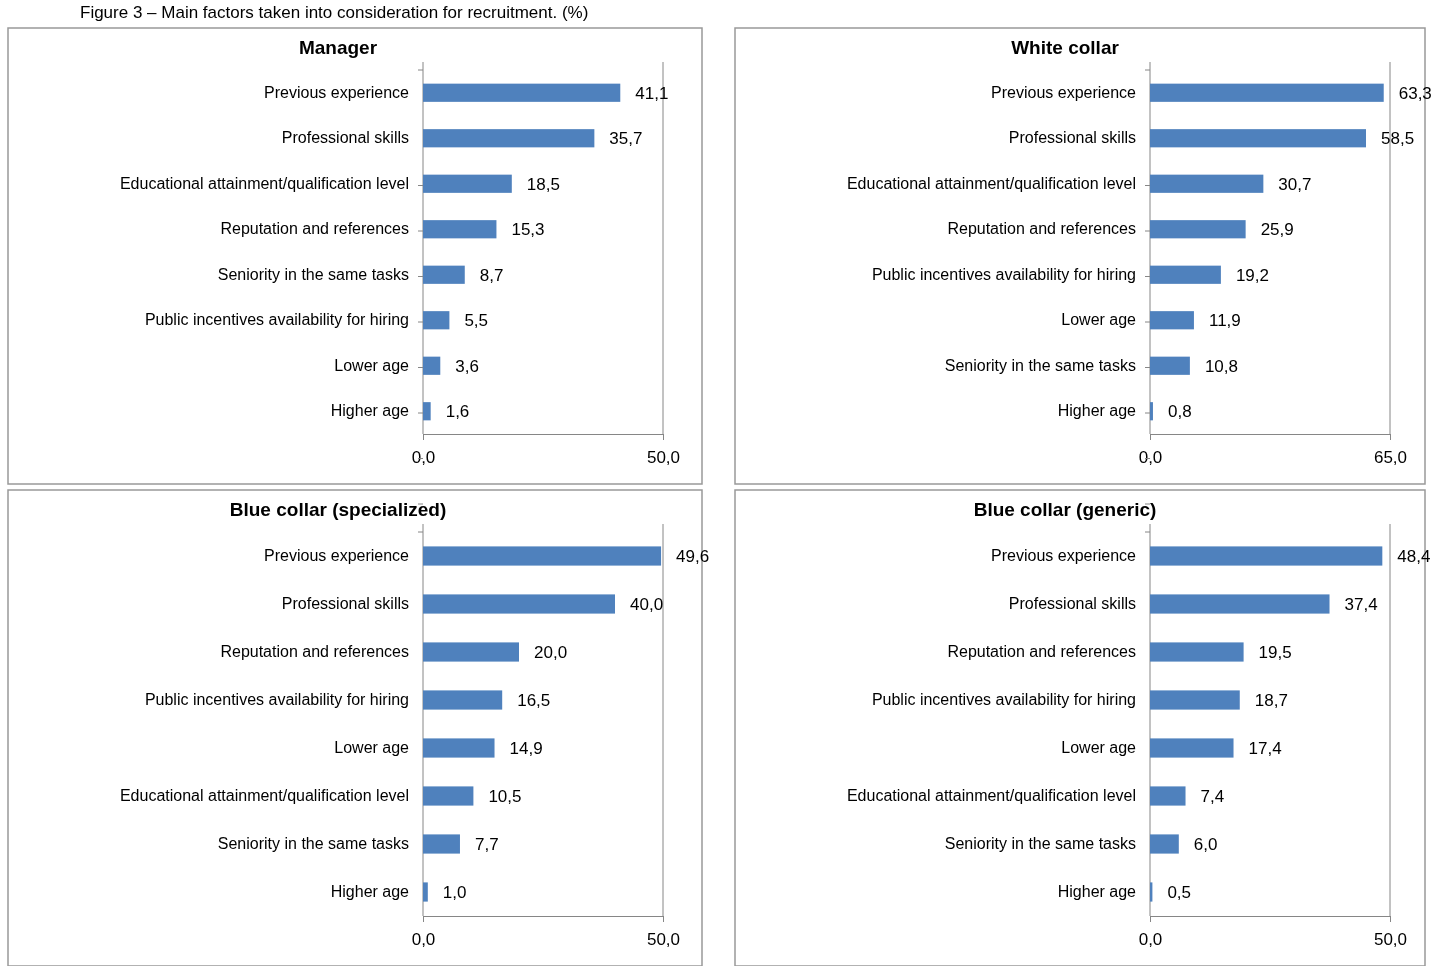 The height and width of the screenshot is (966, 1434). What do you see at coordinates (1252, 275) in the screenshot?
I see `data-label: 19,2` at bounding box center [1252, 275].